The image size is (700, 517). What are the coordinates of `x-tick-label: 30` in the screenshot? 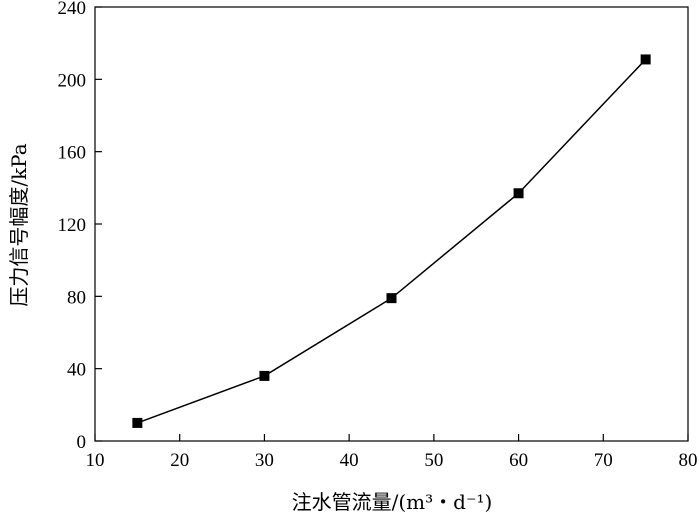 It's located at (264, 460).